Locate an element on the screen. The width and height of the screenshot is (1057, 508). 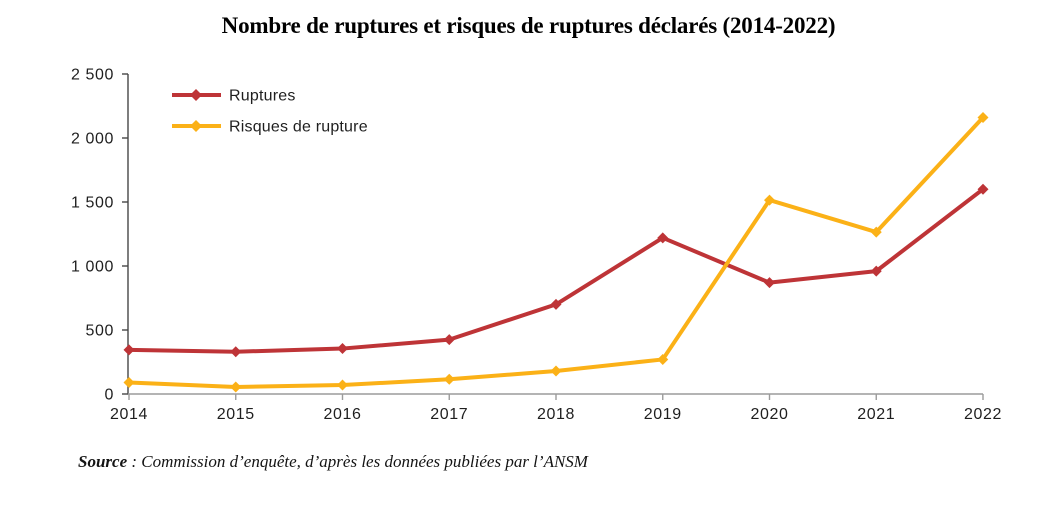
legend-label: Ruptures is located at coordinates (262, 96).